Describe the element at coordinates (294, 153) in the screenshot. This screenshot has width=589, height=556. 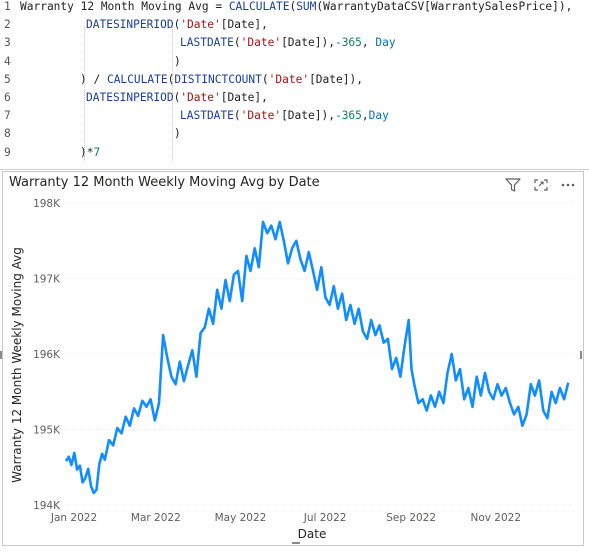
I see `code-line: 9 )*7` at that location.